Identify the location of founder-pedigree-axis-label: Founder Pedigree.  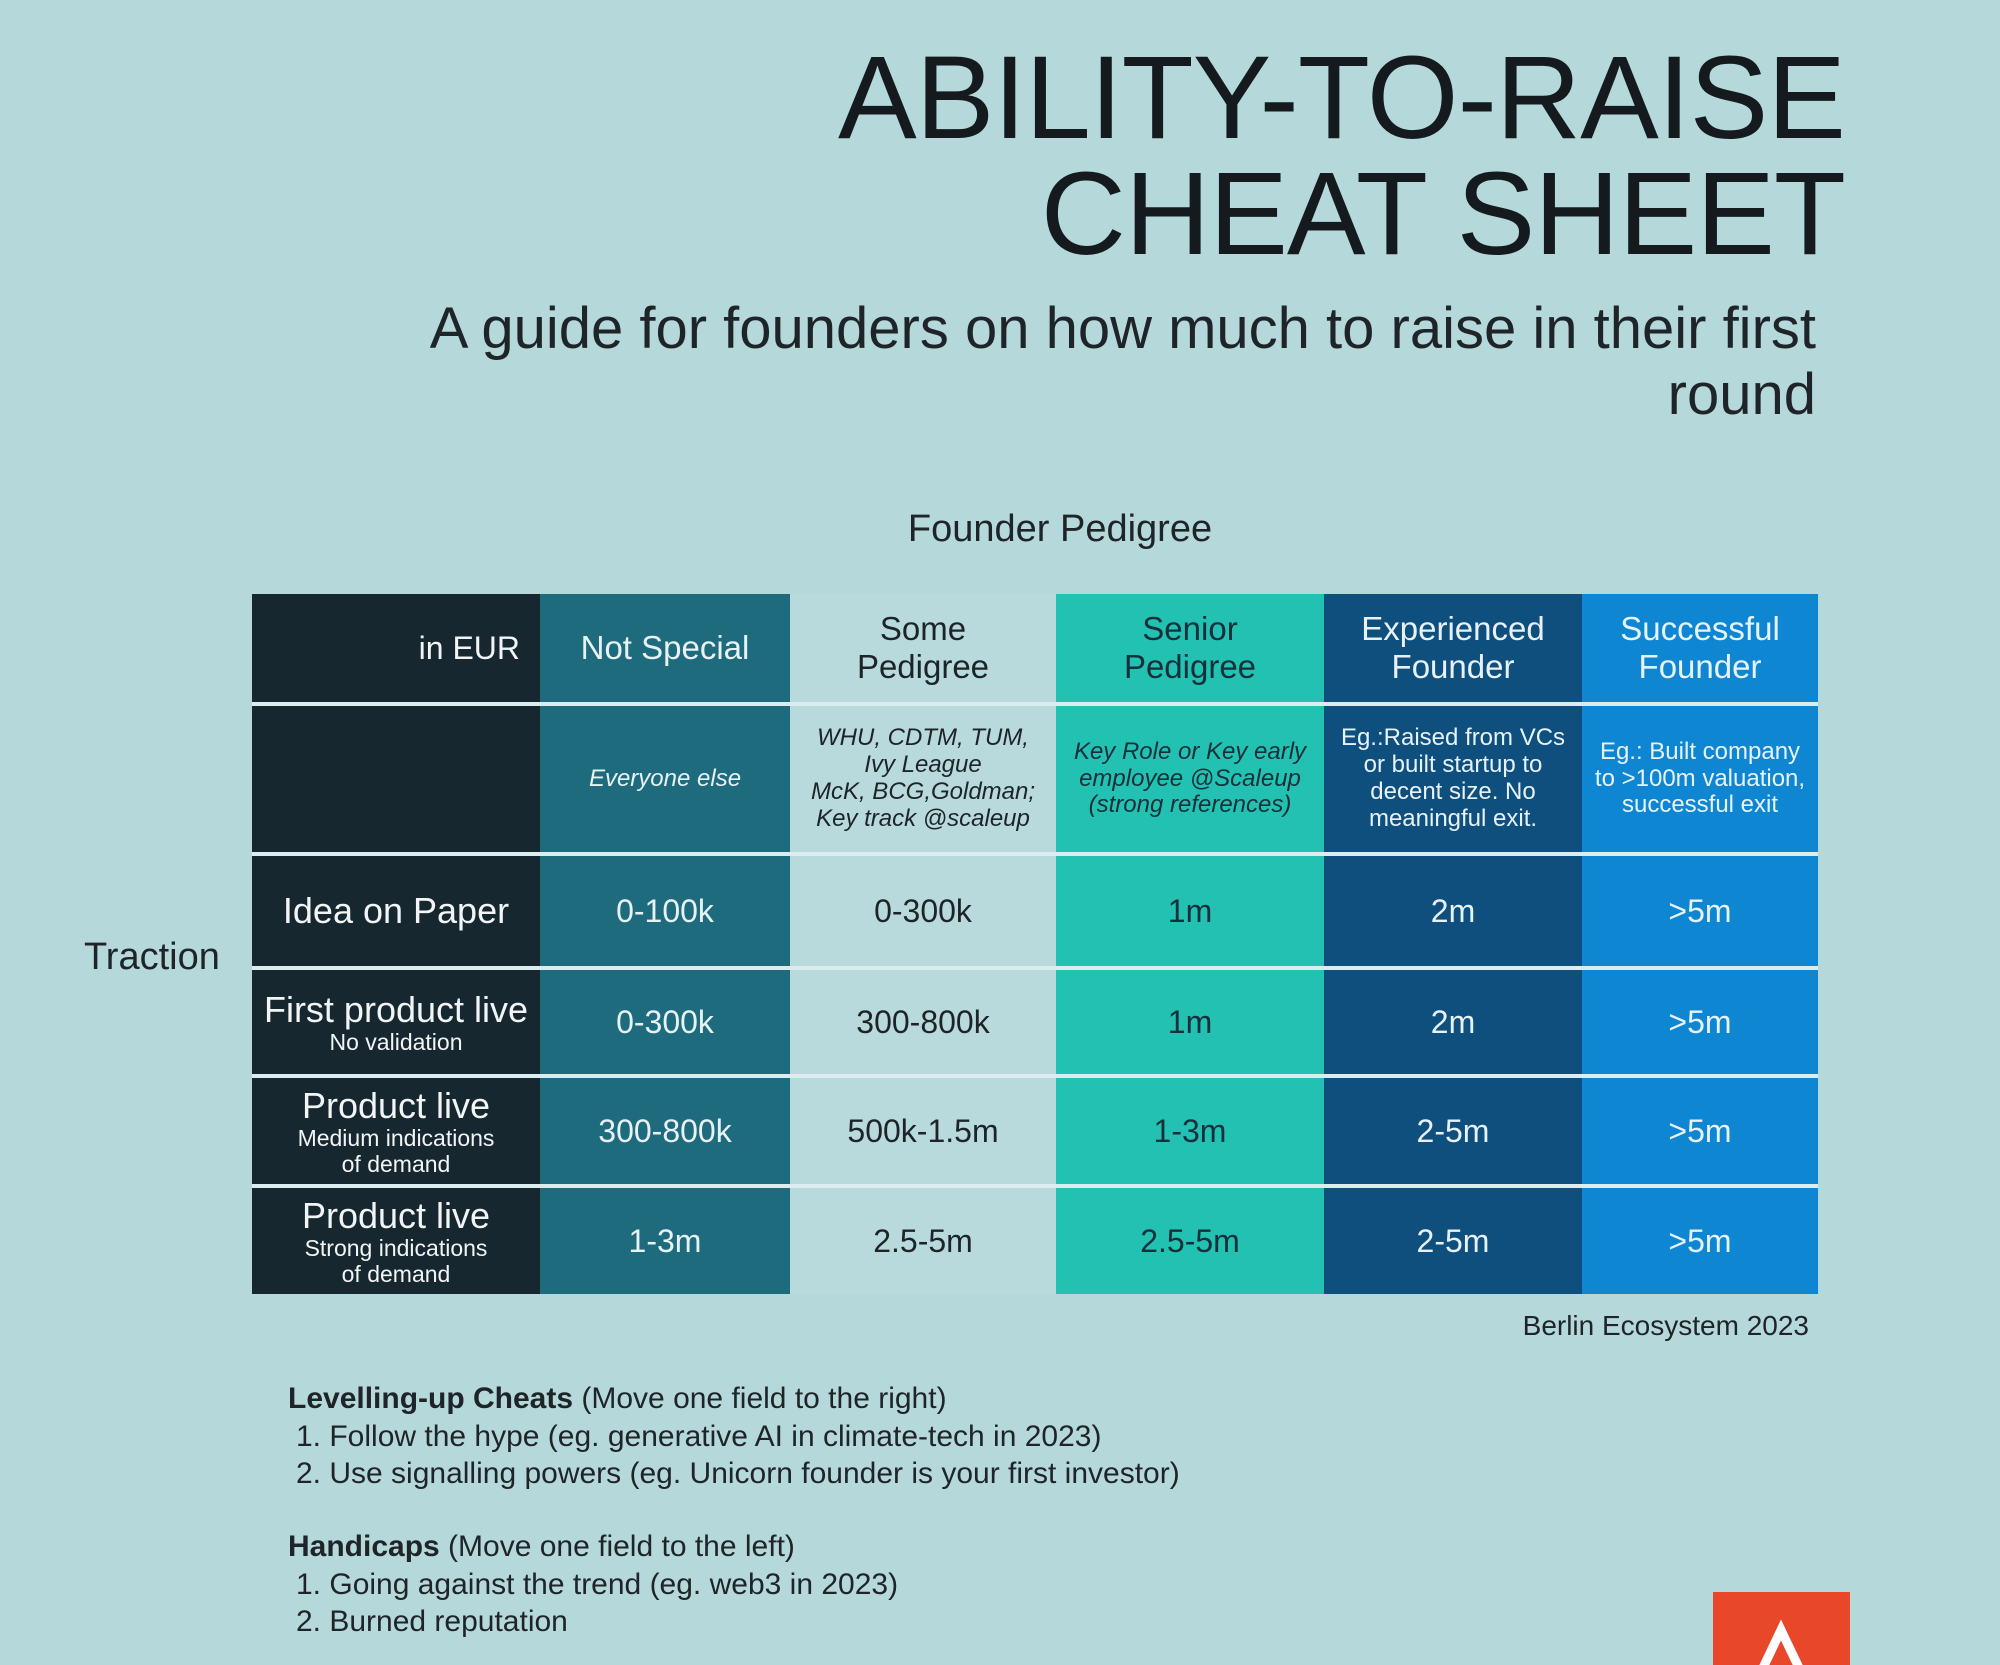
(1060, 529).